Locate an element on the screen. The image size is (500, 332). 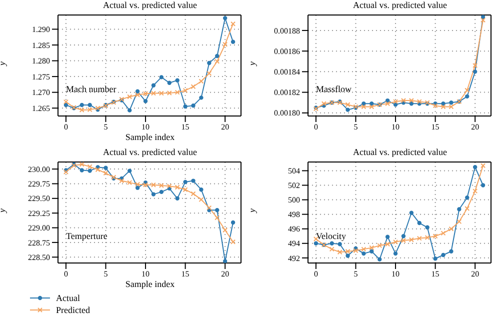
y-tick-label: 496 is located at coordinates (294, 229).